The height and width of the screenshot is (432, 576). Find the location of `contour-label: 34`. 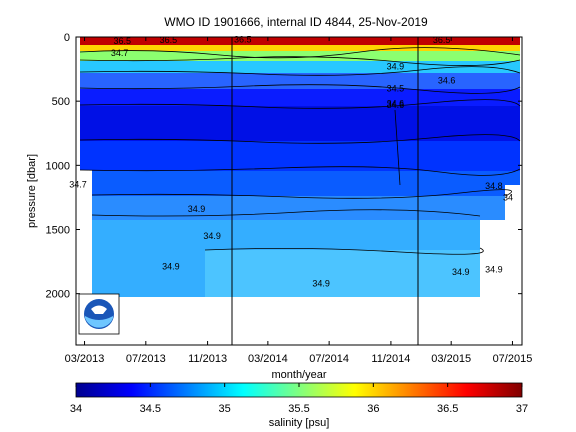

contour-label: 34 is located at coordinates (508, 197).